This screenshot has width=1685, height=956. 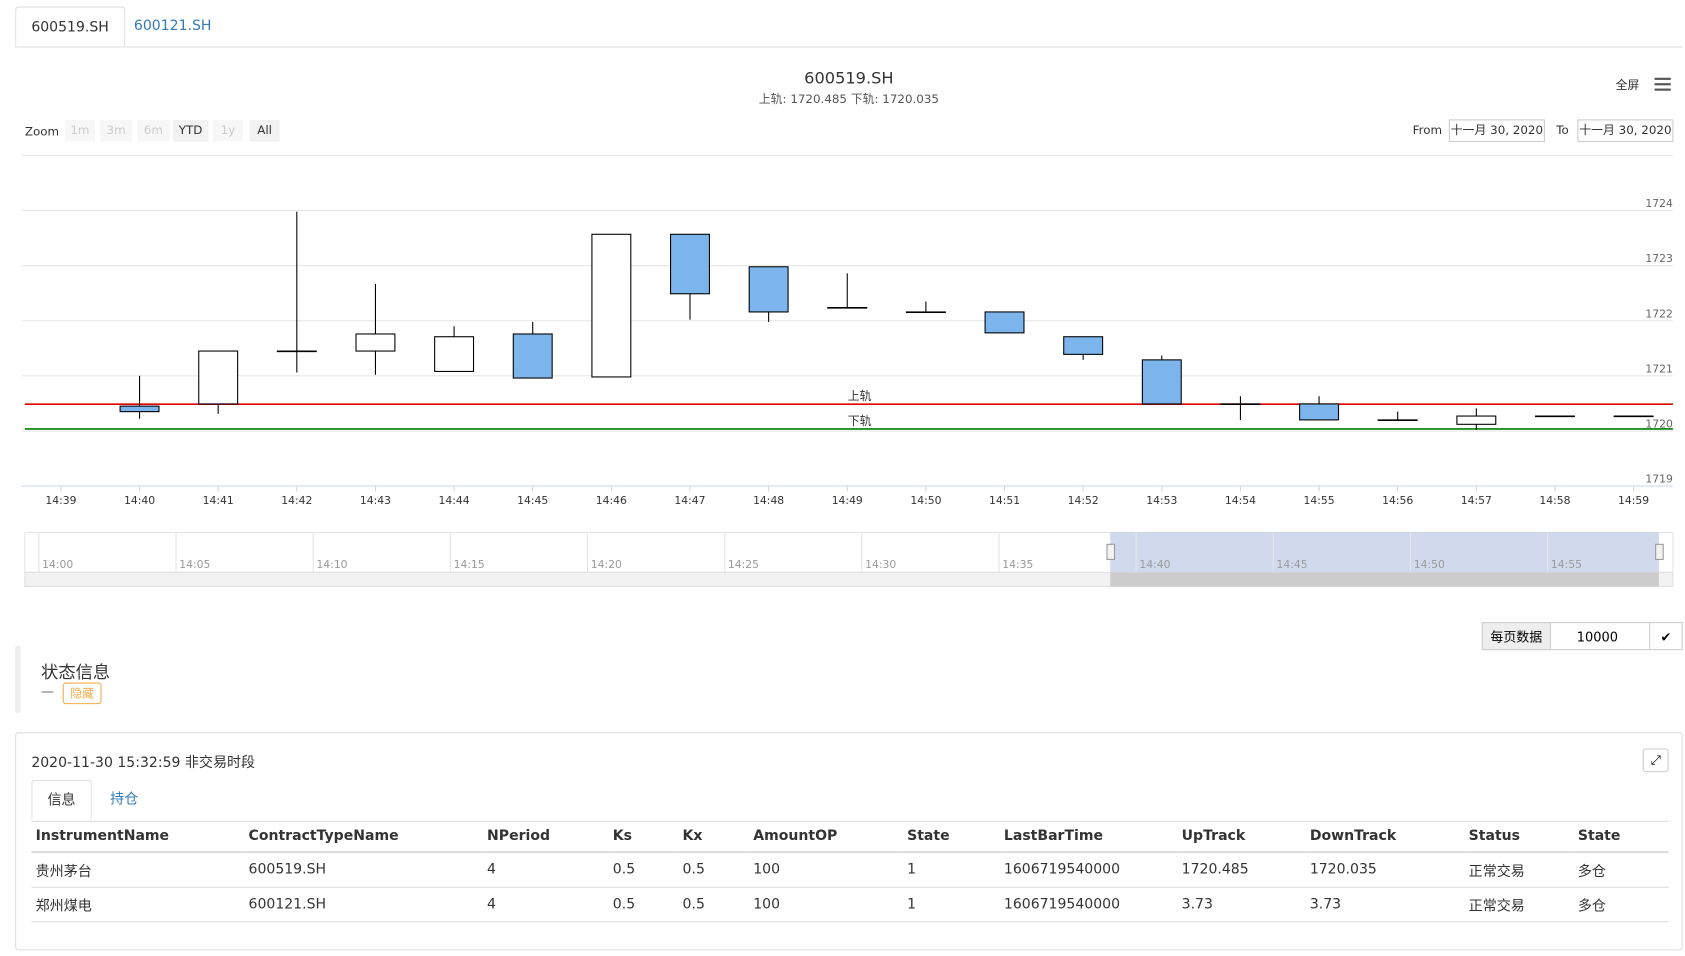 I want to click on table-cell: 多仓, so click(x=1591, y=906).